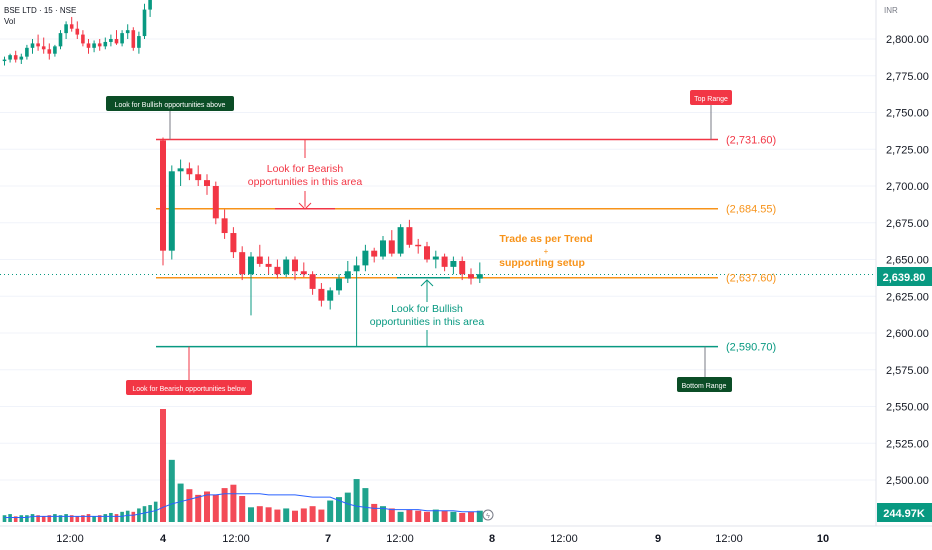 This screenshot has height=550, width=932. I want to click on bear-below-text: Look for Bearish opportunities below, so click(189, 389).